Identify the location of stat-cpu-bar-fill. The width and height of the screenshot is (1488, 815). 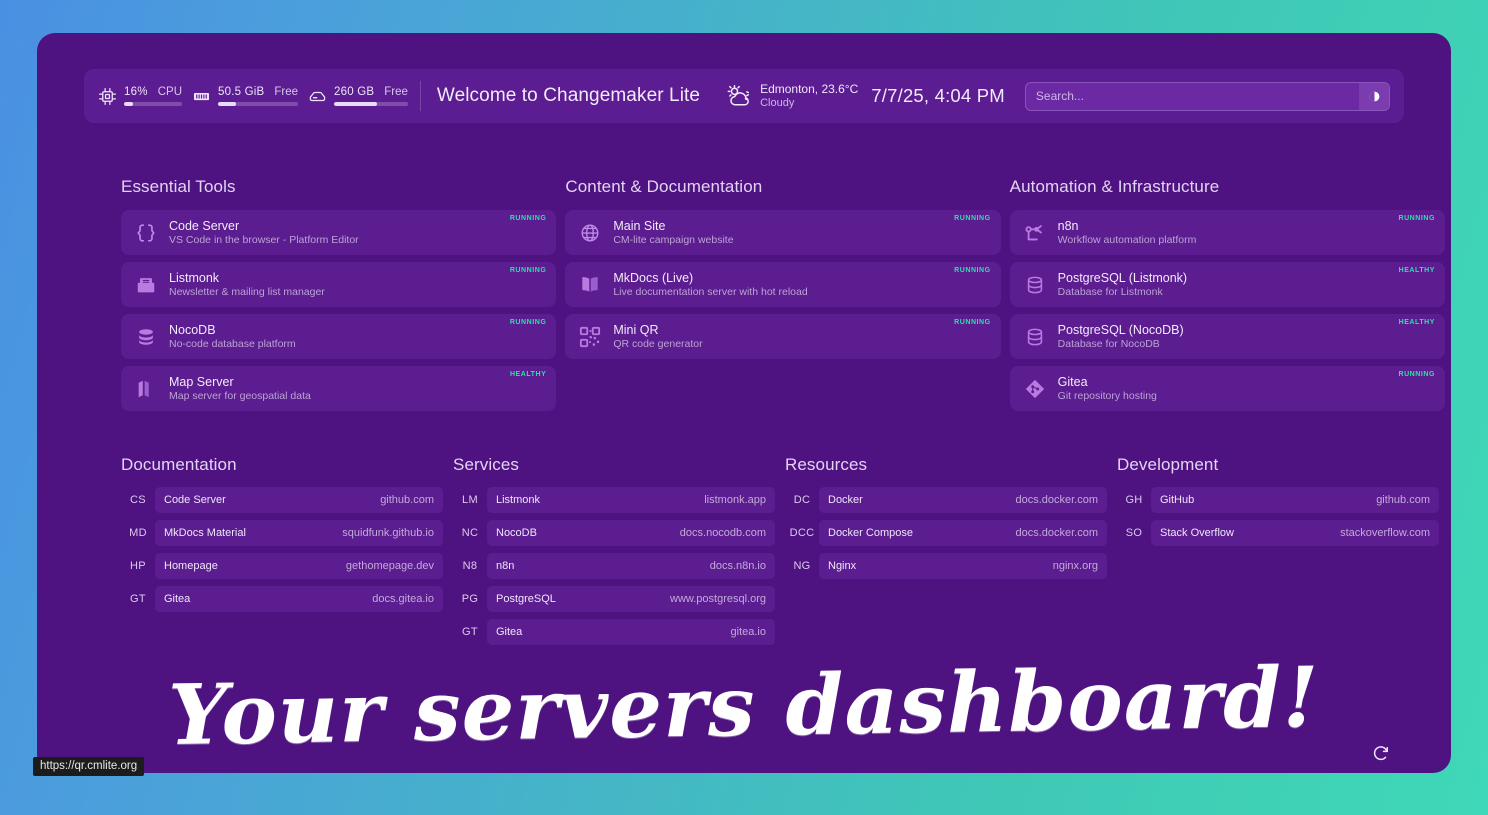
(129, 104).